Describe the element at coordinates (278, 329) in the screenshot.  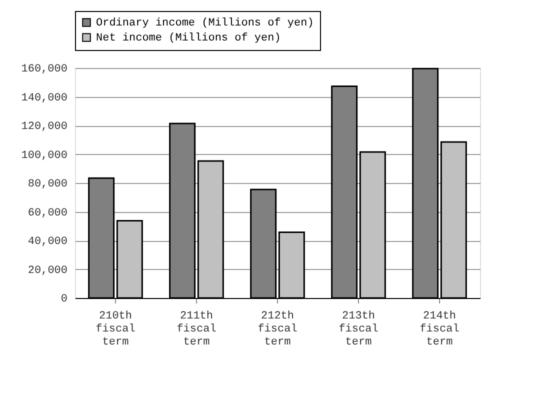
I see `x-tick-label: 212th fiscal term` at that location.